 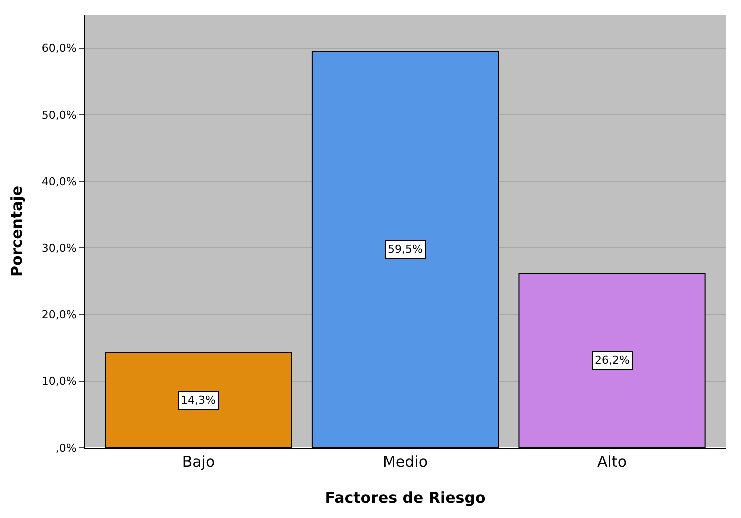 What do you see at coordinates (612, 360) in the screenshot?
I see `data-label: 26,2%` at bounding box center [612, 360].